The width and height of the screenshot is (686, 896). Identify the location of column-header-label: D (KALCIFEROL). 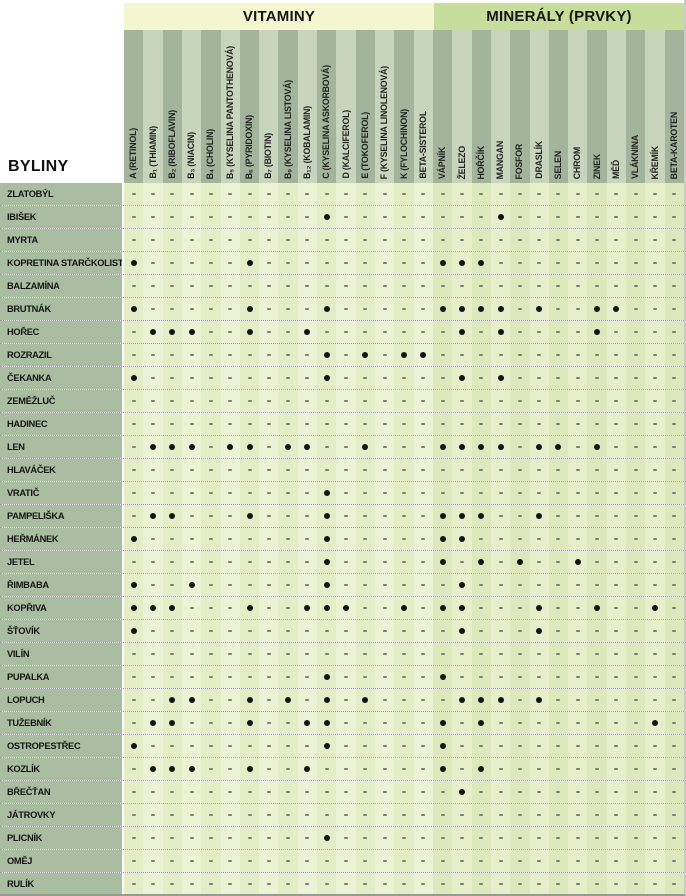
(345, 144).